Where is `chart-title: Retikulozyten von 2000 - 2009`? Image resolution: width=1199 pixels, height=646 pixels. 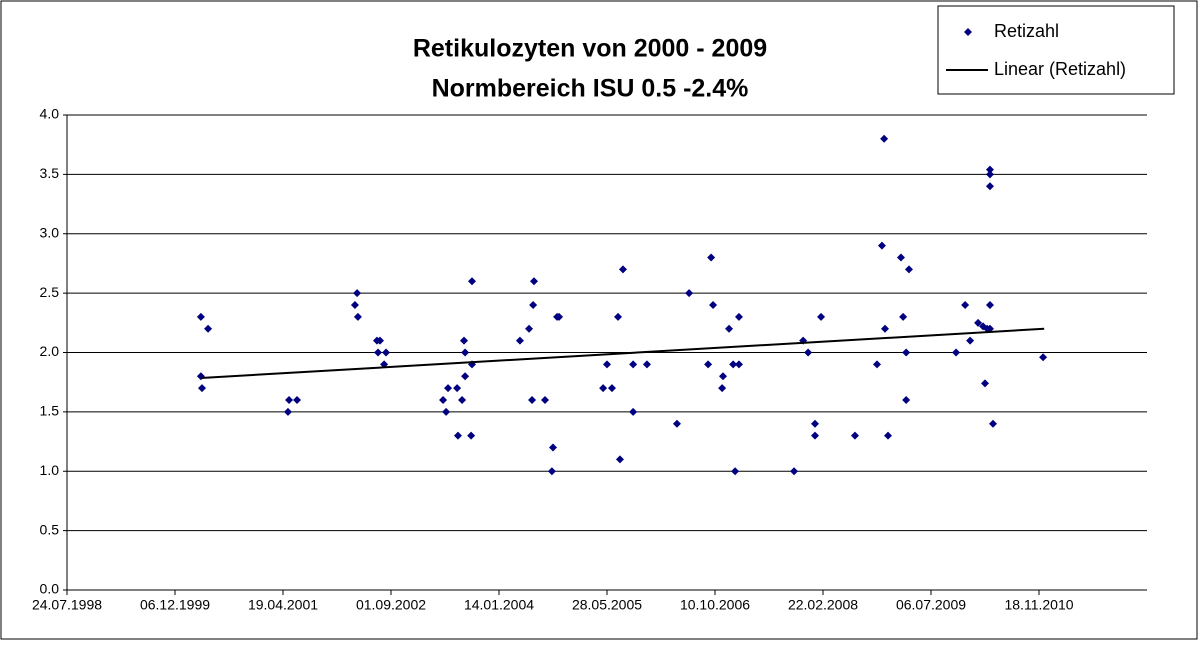
chart-title: Retikulozyten von 2000 - 2009 is located at coordinates (590, 49).